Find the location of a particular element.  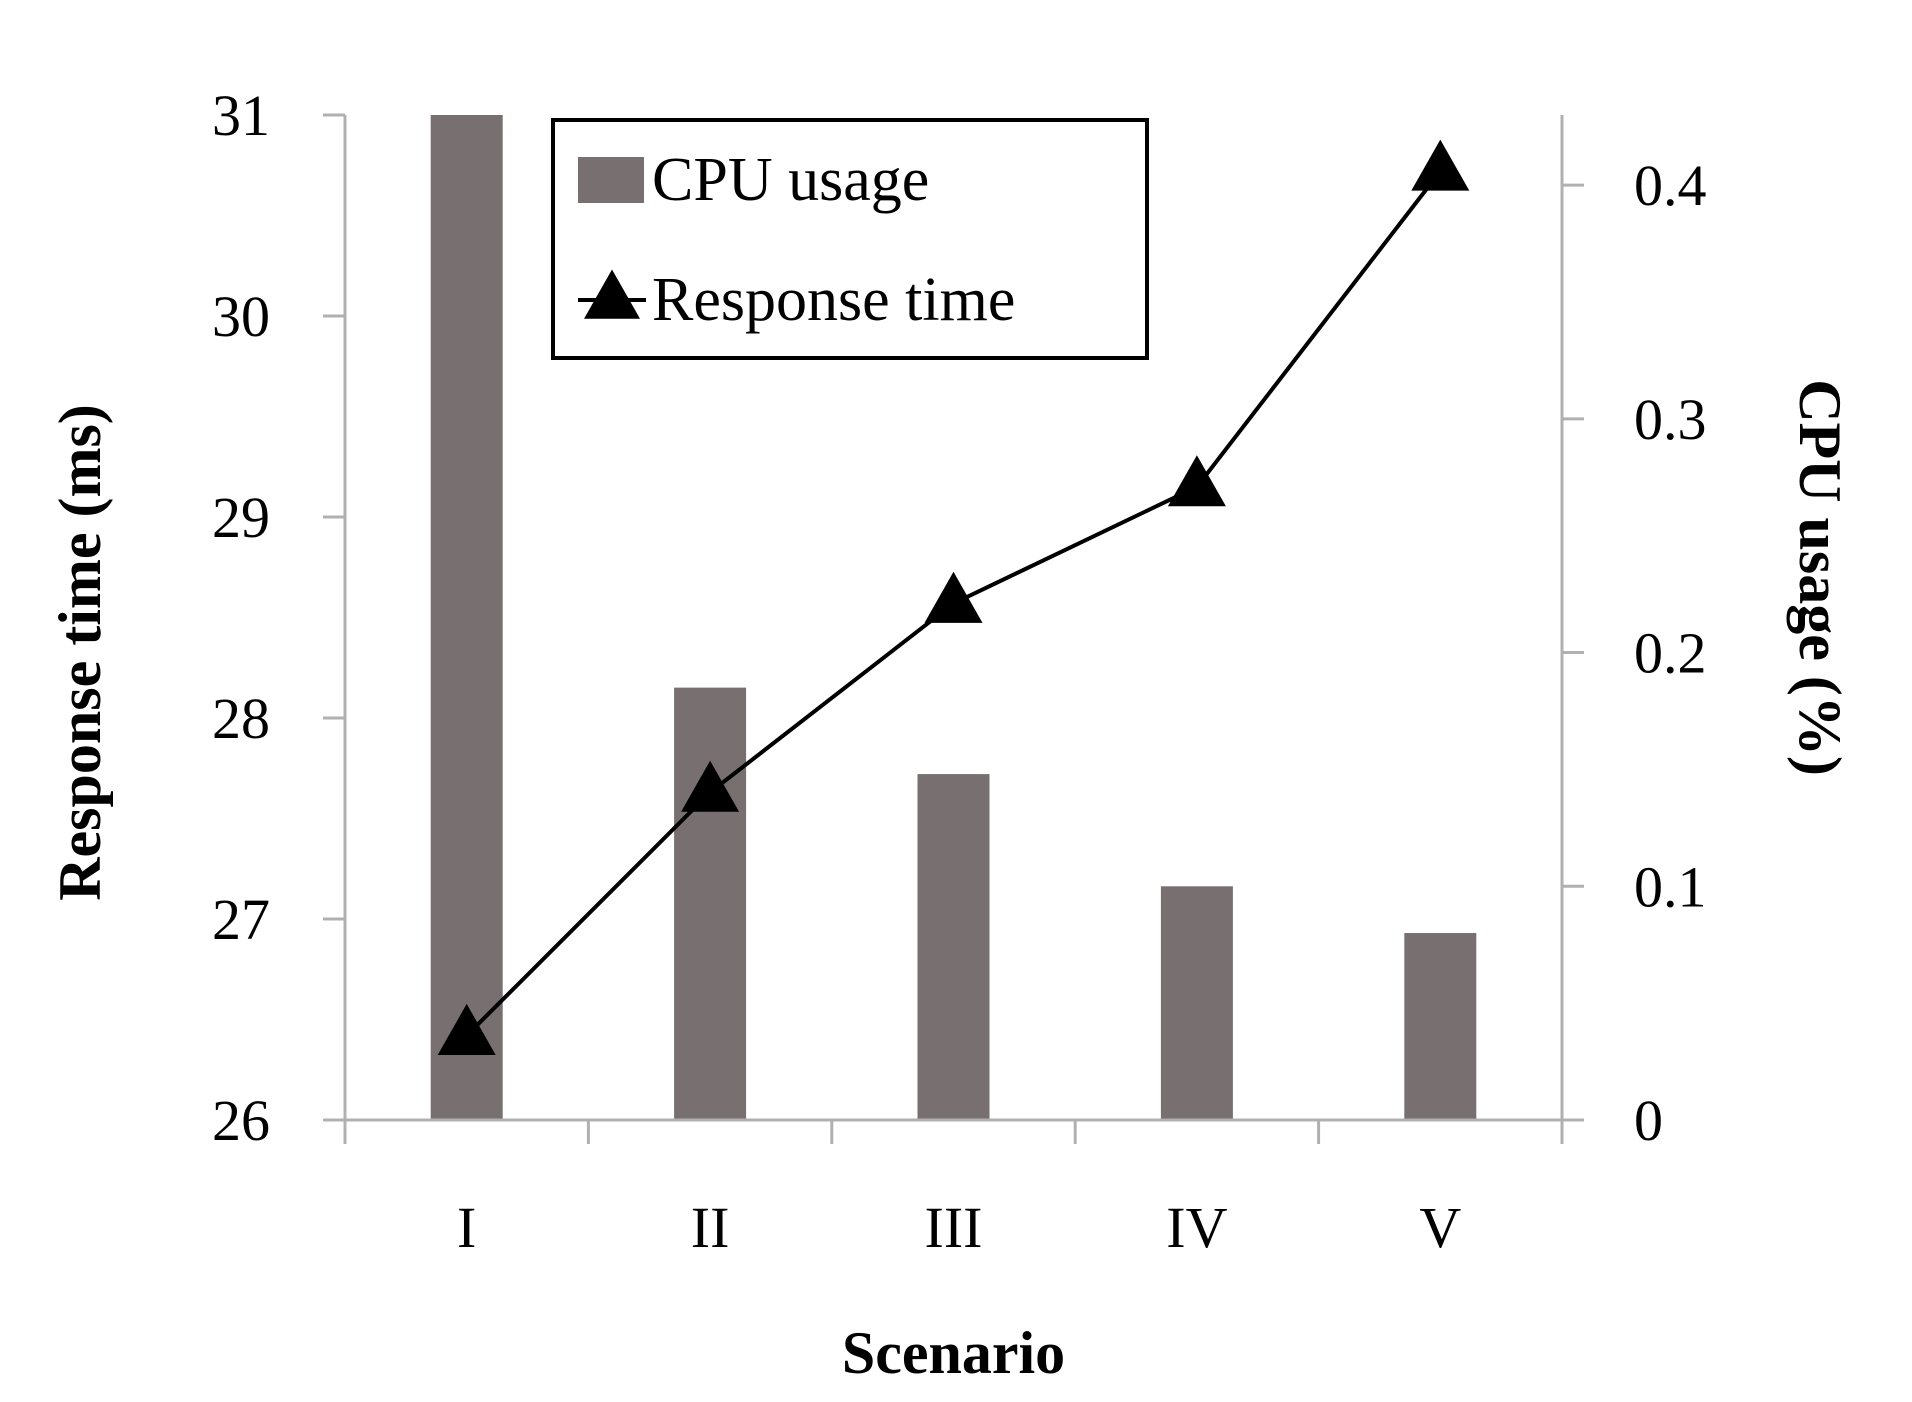

x-tick-label-v: V is located at coordinates (1440, 1227).